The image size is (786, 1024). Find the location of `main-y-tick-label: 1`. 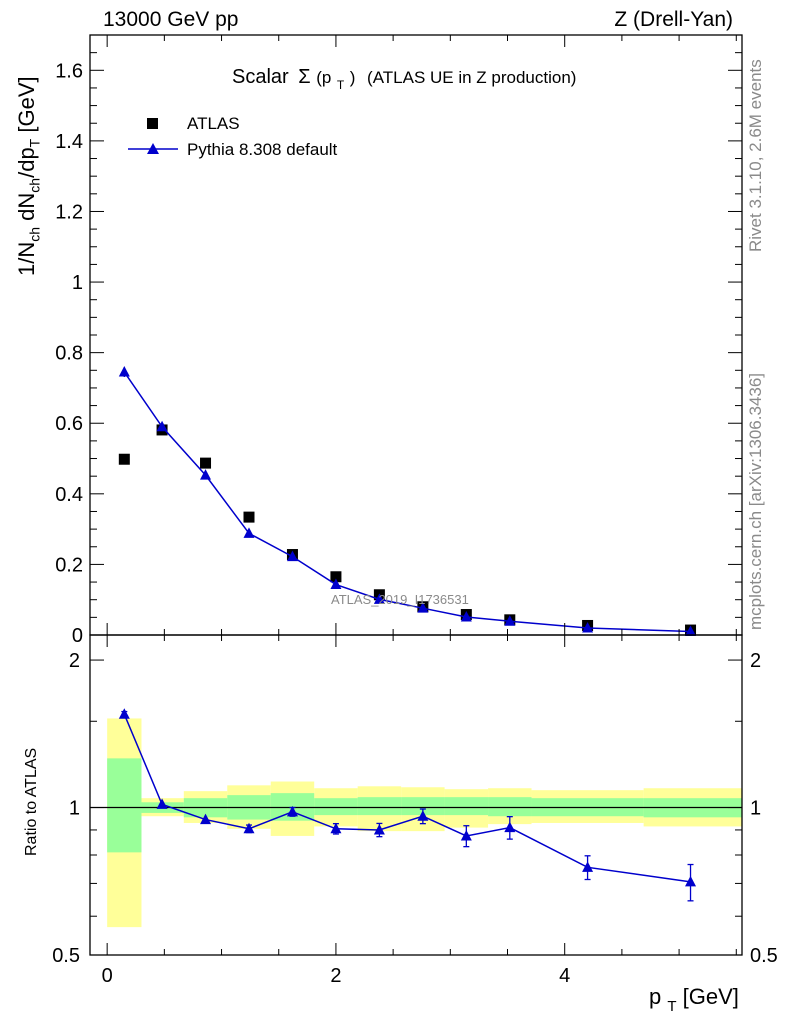

main-y-tick-label: 1 is located at coordinates (77, 283).